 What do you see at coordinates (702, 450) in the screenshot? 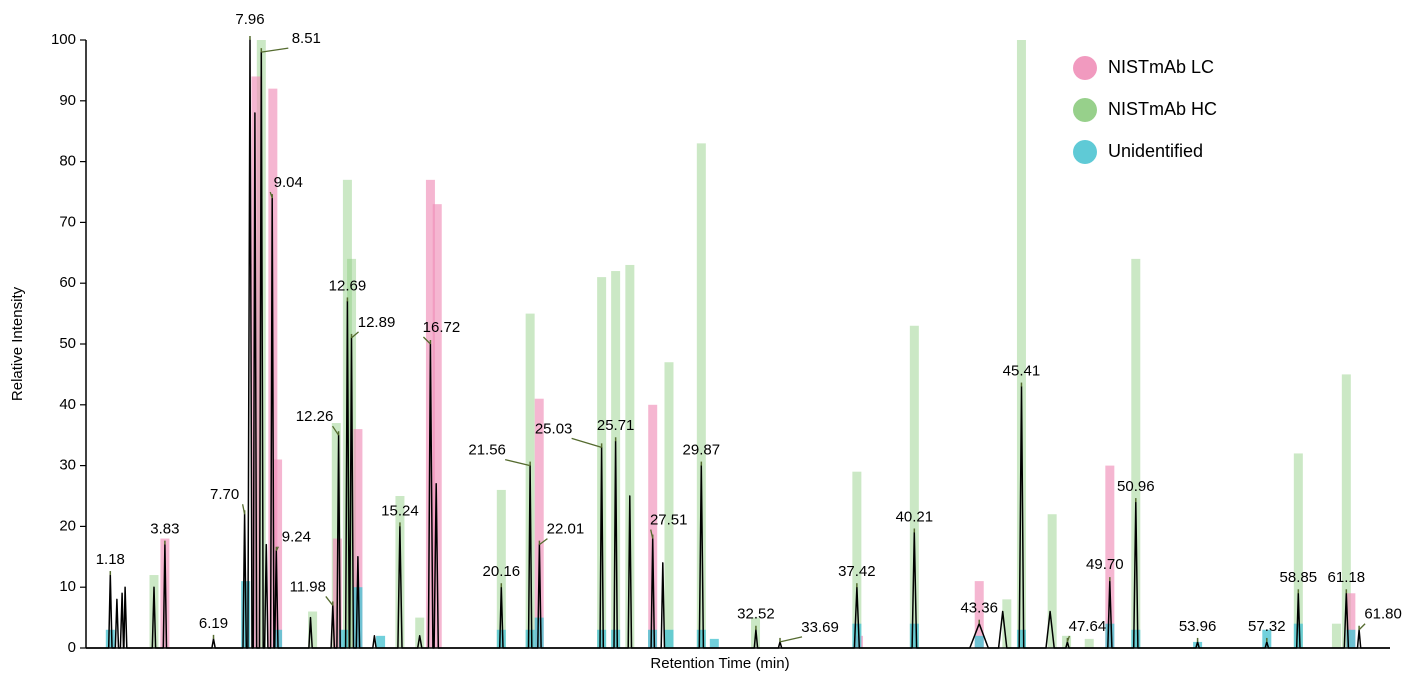
I see `peak-label: 29.87` at bounding box center [702, 450].